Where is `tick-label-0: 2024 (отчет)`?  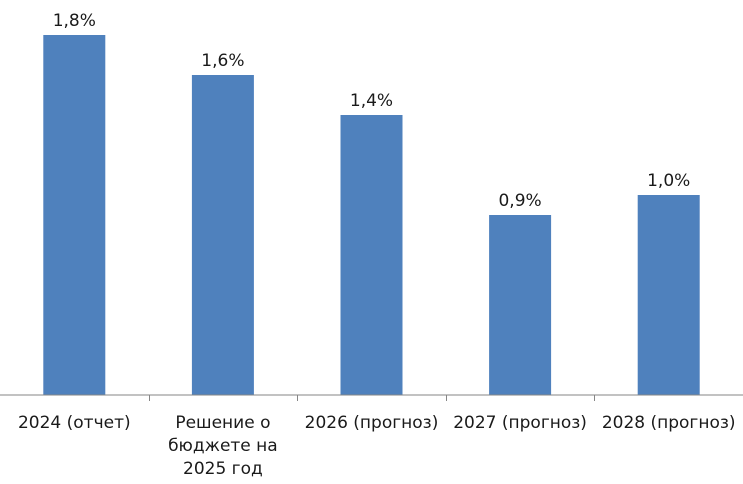
tick-label-0: 2024 (отчет) is located at coordinates (74, 423).